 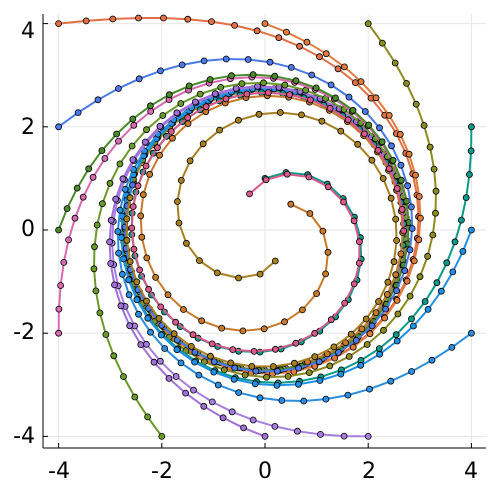 What do you see at coordinates (59, 471) in the screenshot?
I see `x-tick-label-minus4: -4` at bounding box center [59, 471].